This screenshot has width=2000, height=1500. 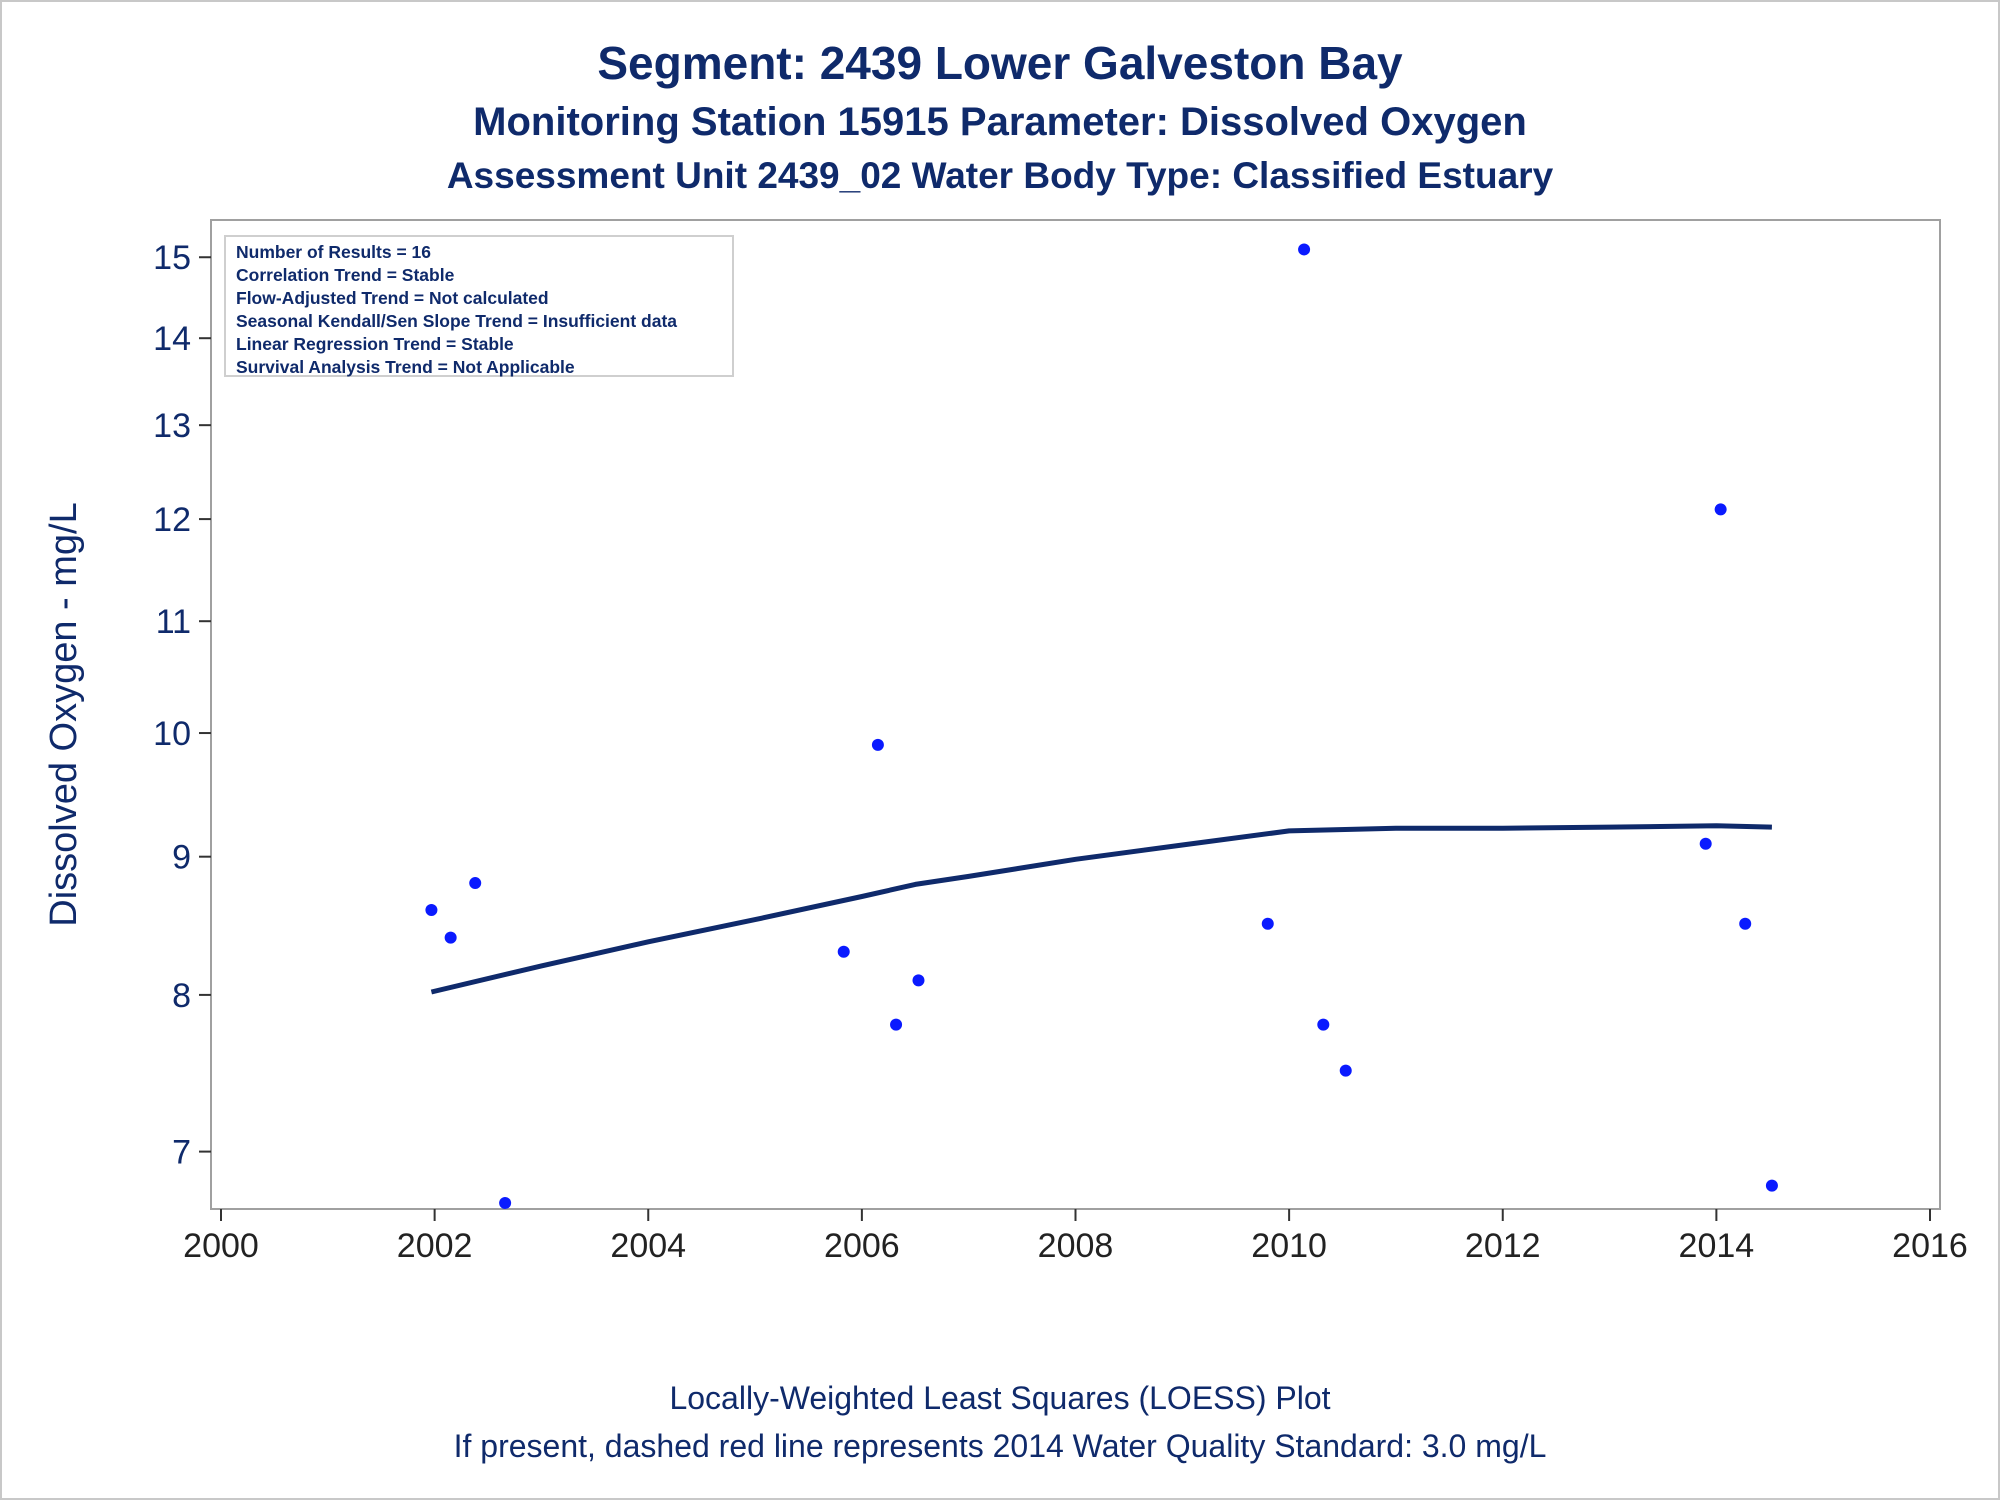 What do you see at coordinates (172, 426) in the screenshot?
I see `y-tick-label: 13` at bounding box center [172, 426].